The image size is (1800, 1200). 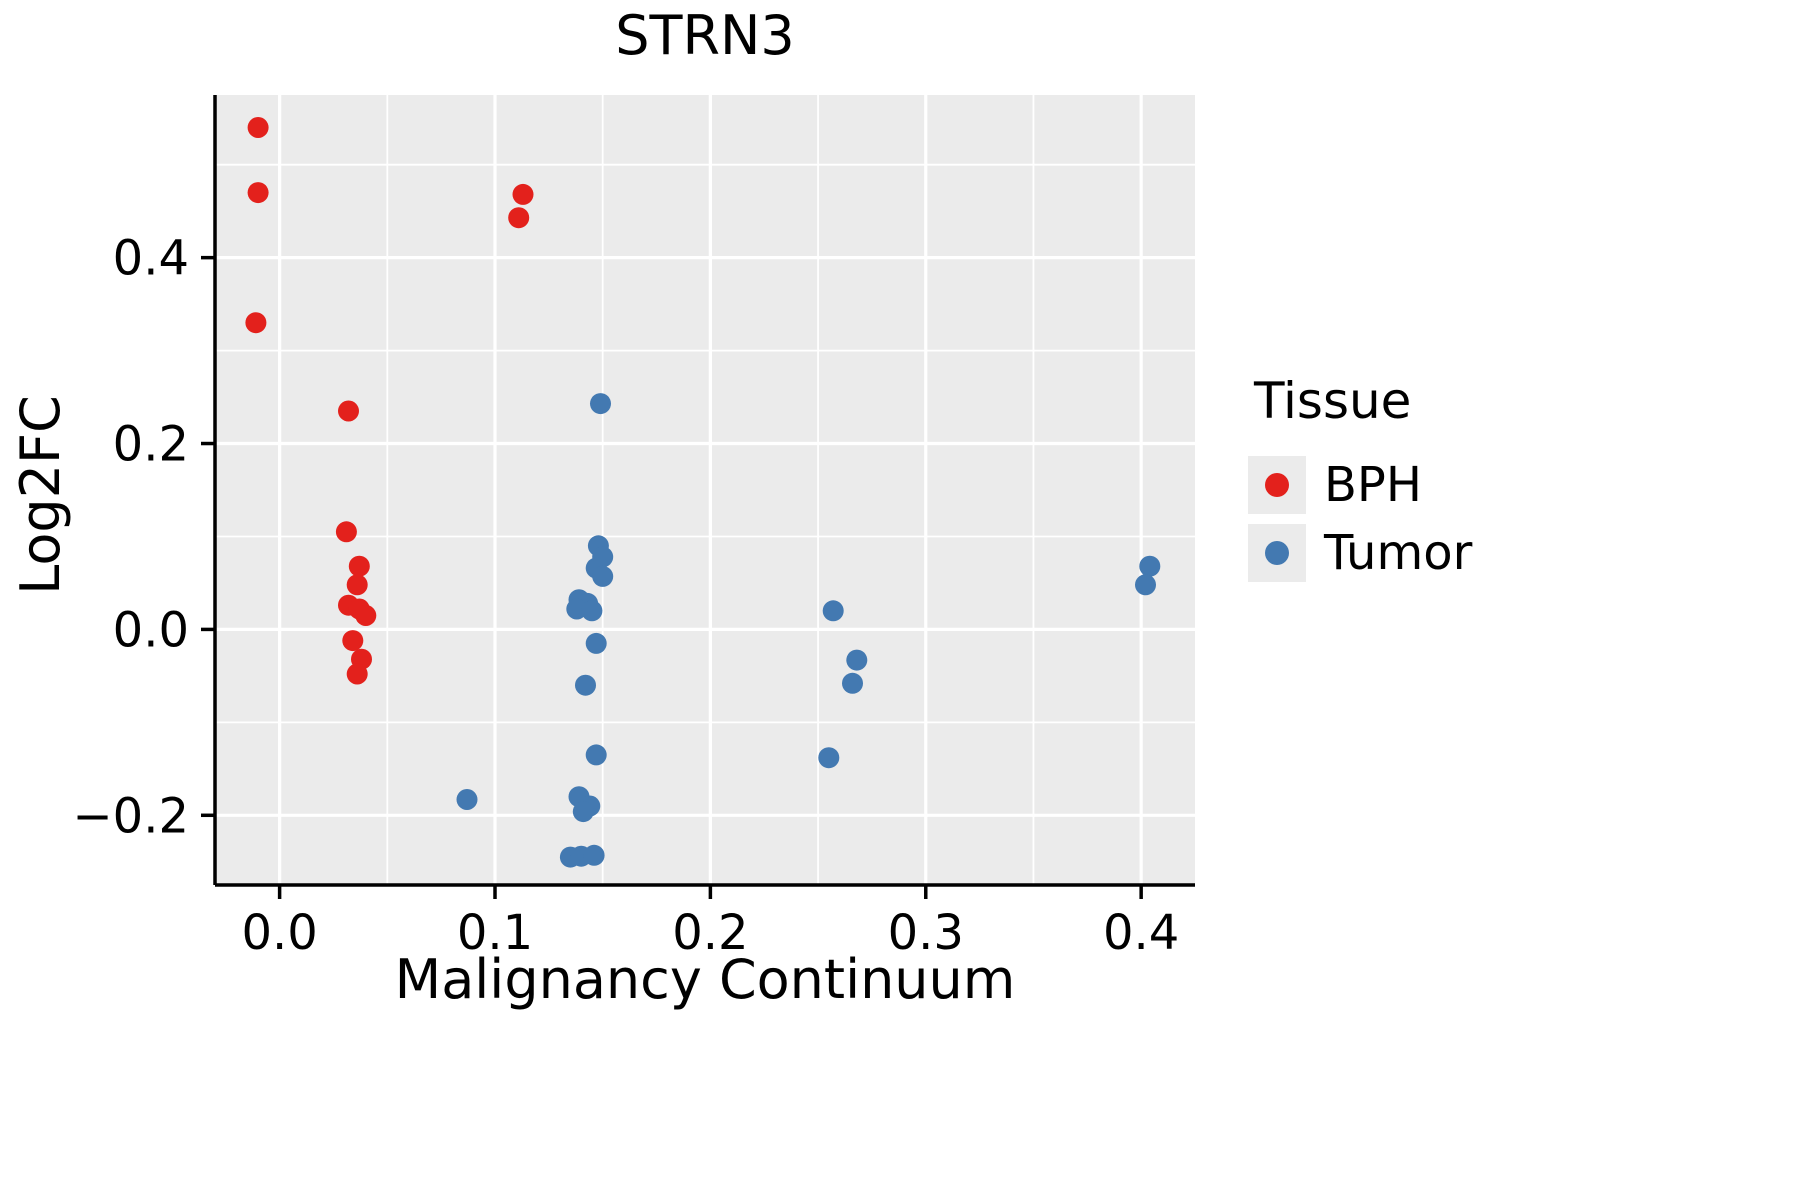 What do you see at coordinates (710, 933) in the screenshot?
I see `x-tick-label: 0.2` at bounding box center [710, 933].